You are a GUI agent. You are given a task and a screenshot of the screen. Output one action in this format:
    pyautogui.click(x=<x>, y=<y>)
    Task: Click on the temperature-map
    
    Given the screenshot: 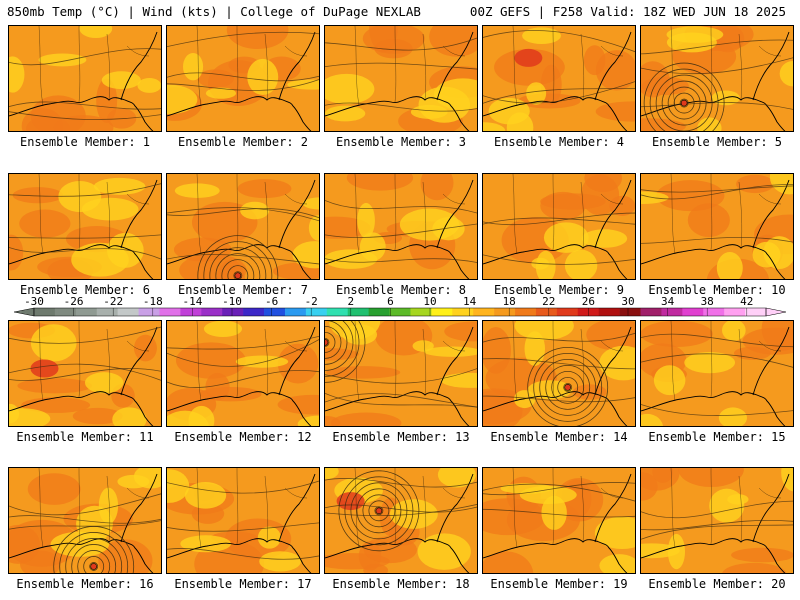 What is the action you would take?
    pyautogui.click(x=85, y=78)
    